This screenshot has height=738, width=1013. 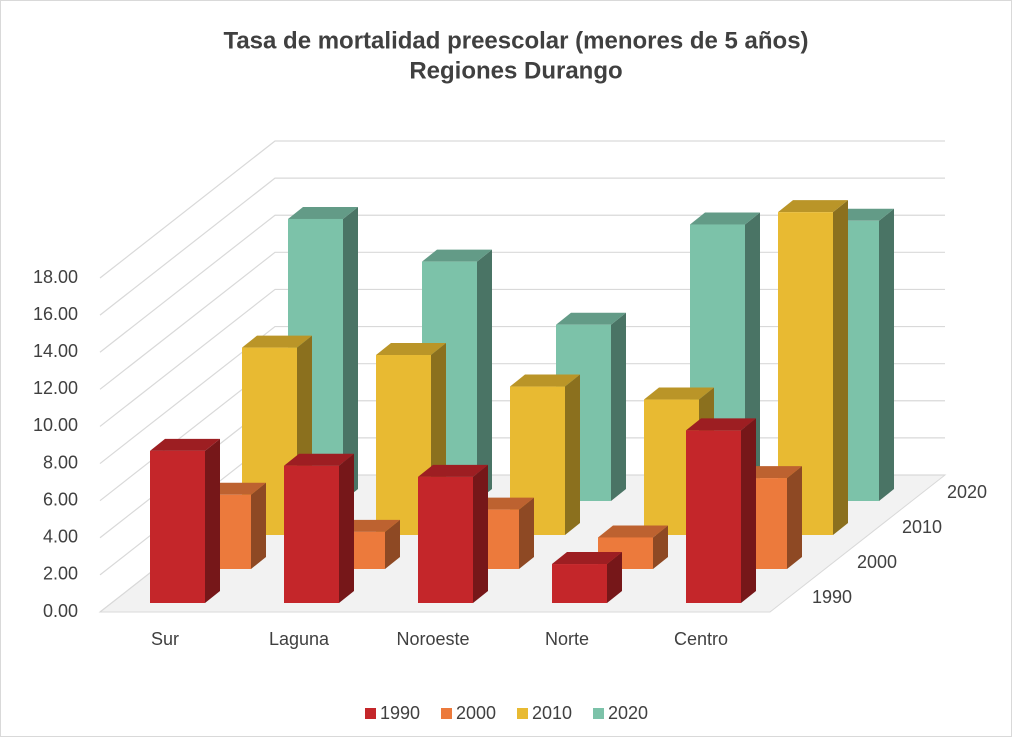 What do you see at coordinates (60, 574) in the screenshot?
I see `y-tick-label: 2.00` at bounding box center [60, 574].